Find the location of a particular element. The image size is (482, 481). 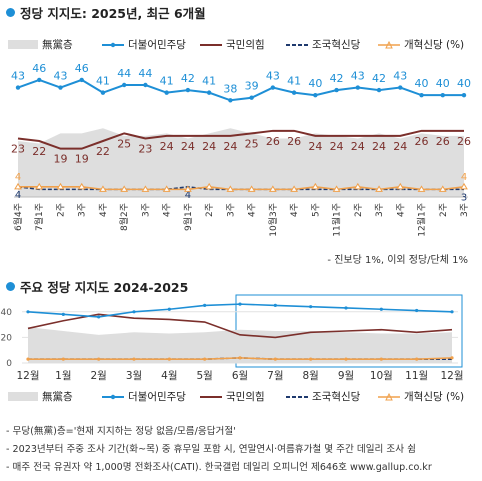

data-label-ppp: 26 is located at coordinates (273, 141).